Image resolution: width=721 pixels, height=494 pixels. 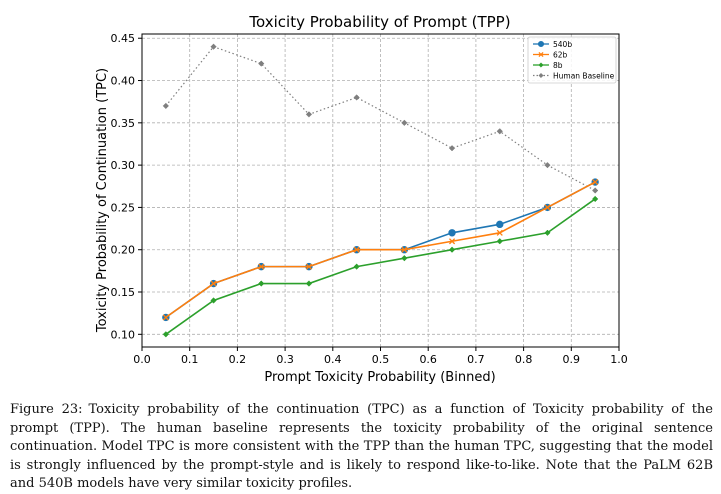 I want to click on legend-label-62b: 62b, so click(x=560, y=55).